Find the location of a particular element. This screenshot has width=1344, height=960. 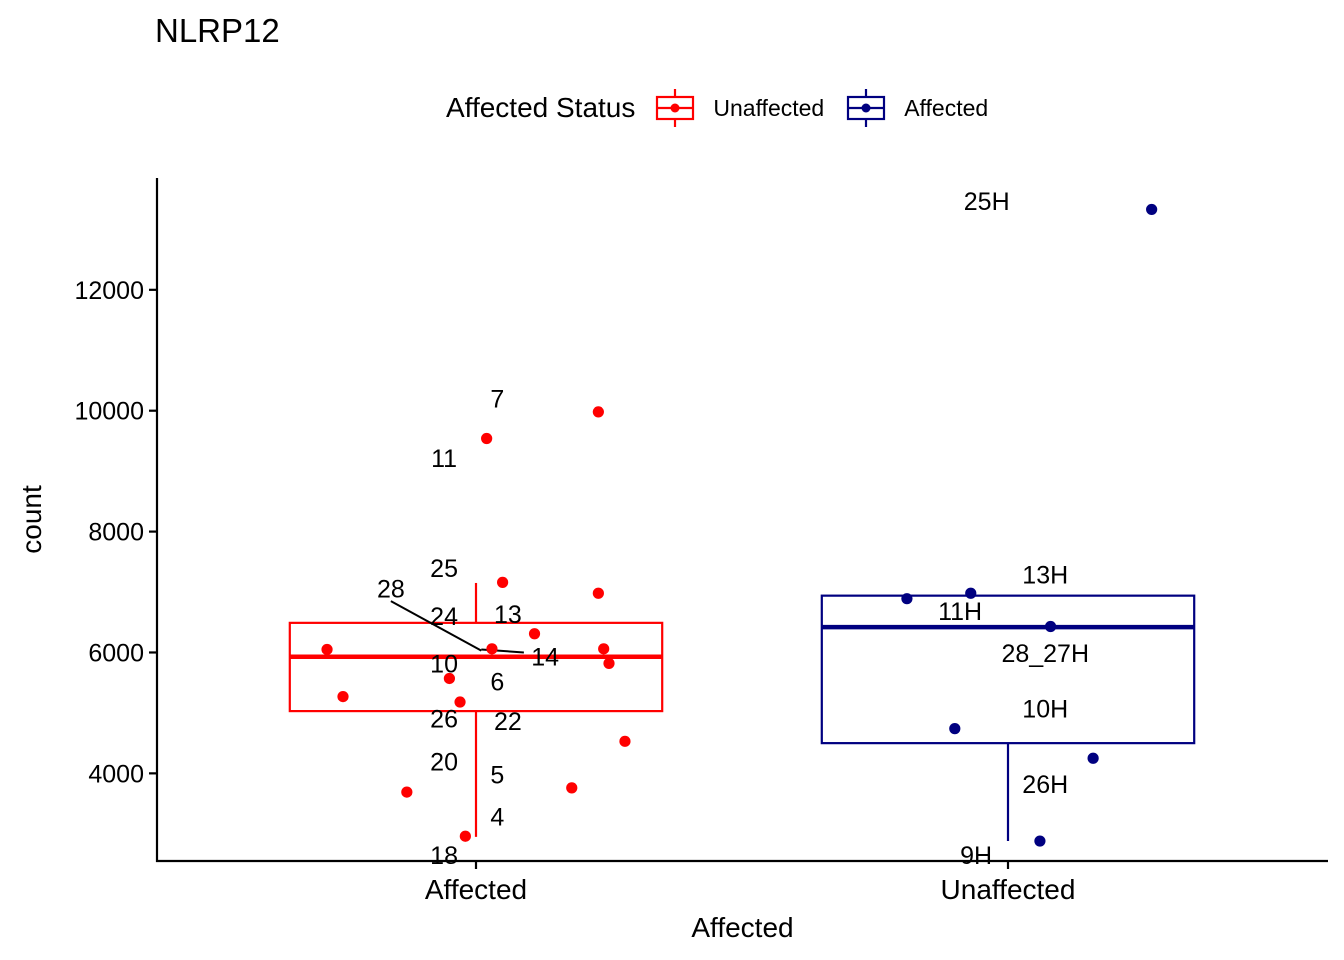

y-axis-title: count is located at coordinates (31, 519).